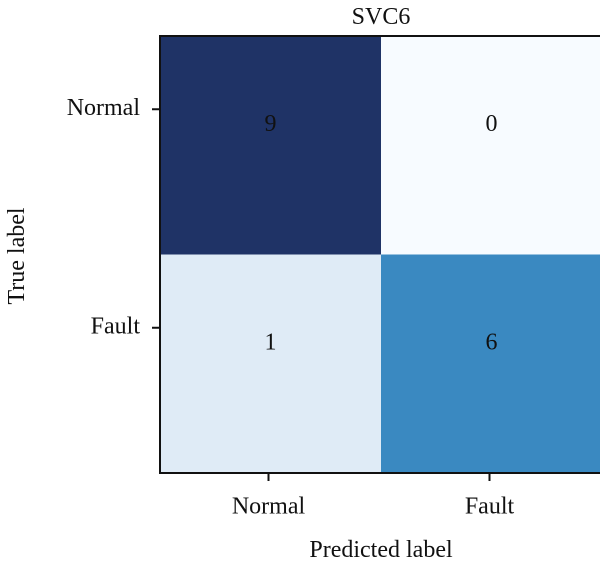 The height and width of the screenshot is (572, 600). What do you see at coordinates (17, 255) in the screenshot?
I see `y-axis-label: True label` at bounding box center [17, 255].